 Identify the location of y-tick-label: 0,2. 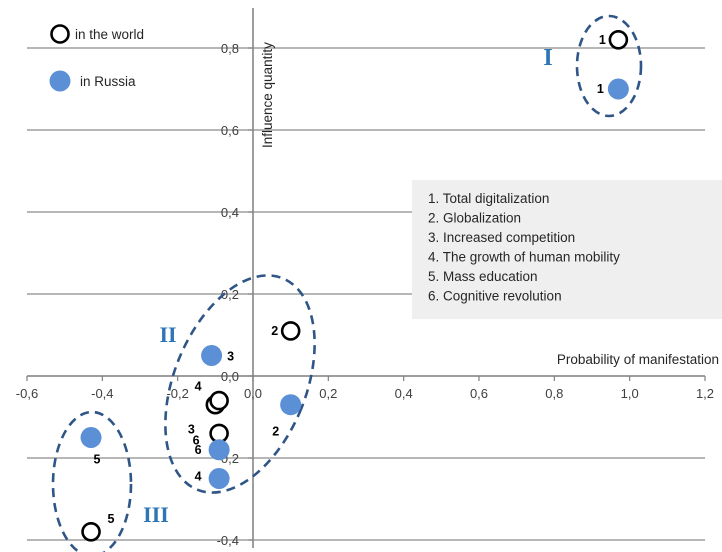
(230, 294).